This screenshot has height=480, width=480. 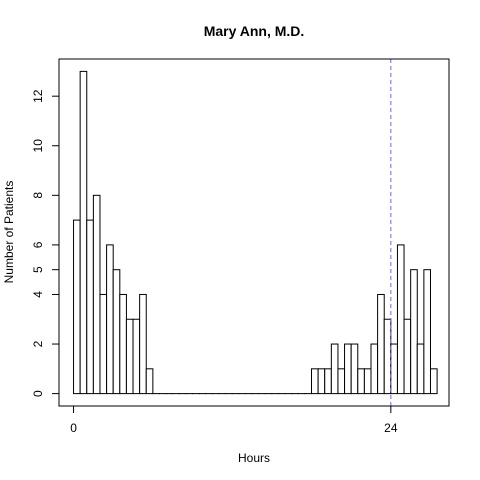 What do you see at coordinates (45, 243) in the screenshot?
I see `y-axis: 0 2 4 5 6 8 10 12` at bounding box center [45, 243].